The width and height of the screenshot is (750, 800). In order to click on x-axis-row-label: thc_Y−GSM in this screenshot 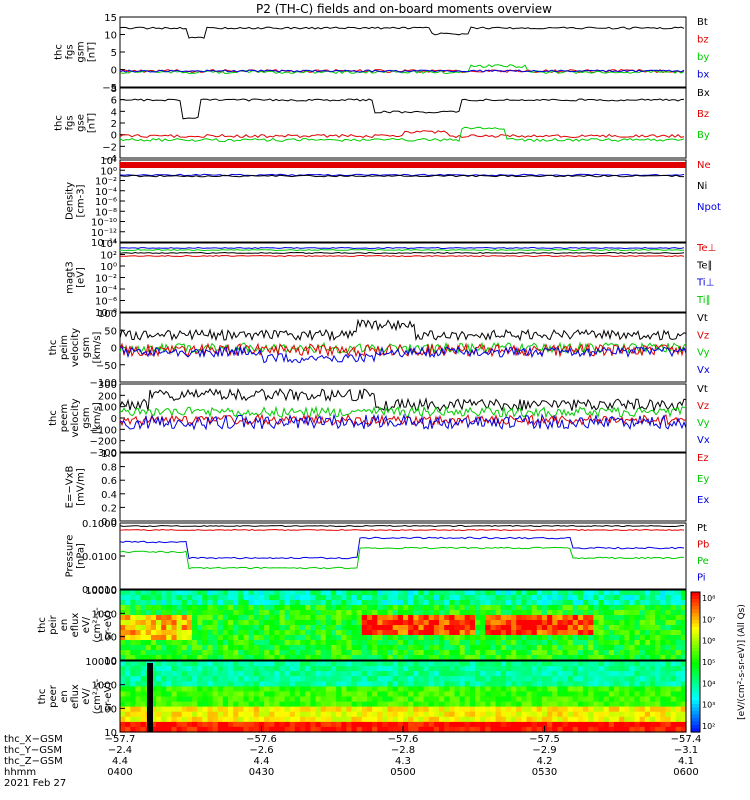, I will do `click(33, 750)`.